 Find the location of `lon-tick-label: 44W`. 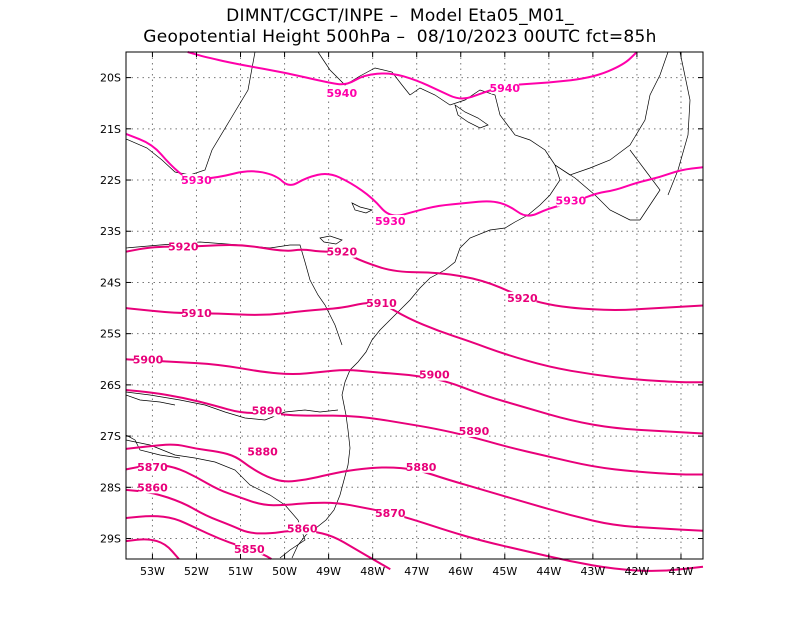

lon-tick-label: 44W is located at coordinates (548, 571).